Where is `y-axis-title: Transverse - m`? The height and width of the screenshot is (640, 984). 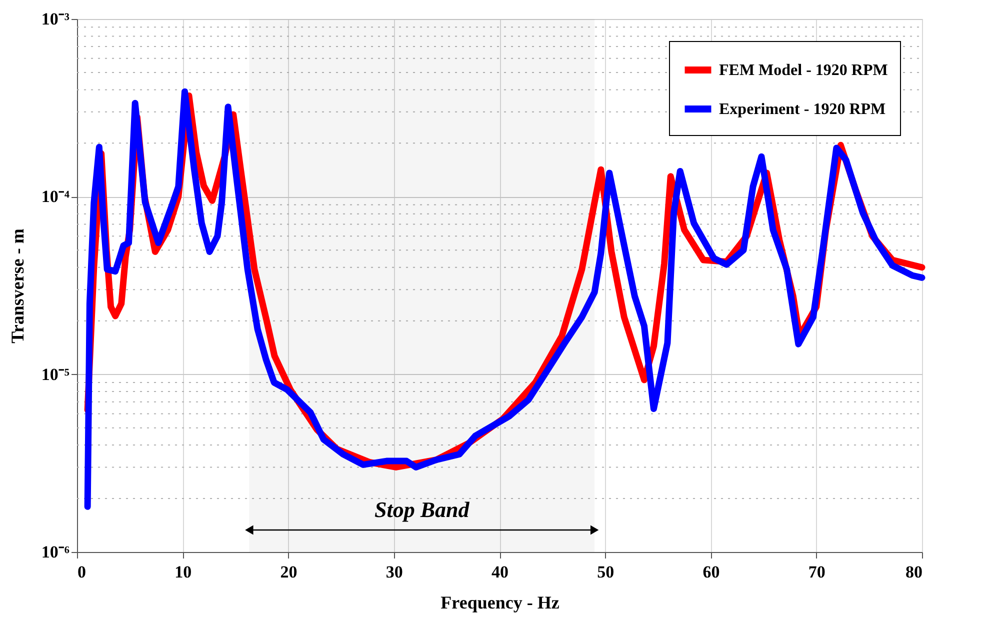 y-axis-title: Transverse - m is located at coordinates (17, 286).